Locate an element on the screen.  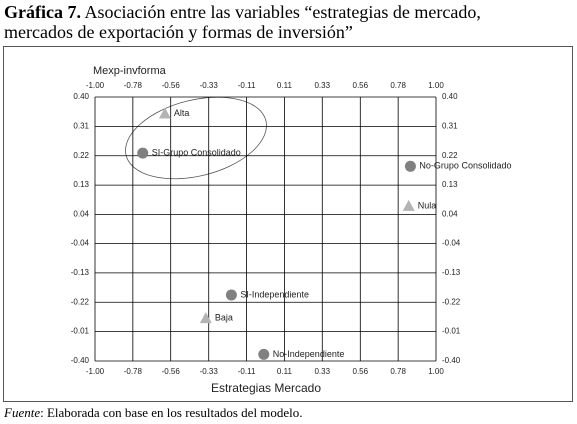
source-label: Fuente is located at coordinates (22, 412).